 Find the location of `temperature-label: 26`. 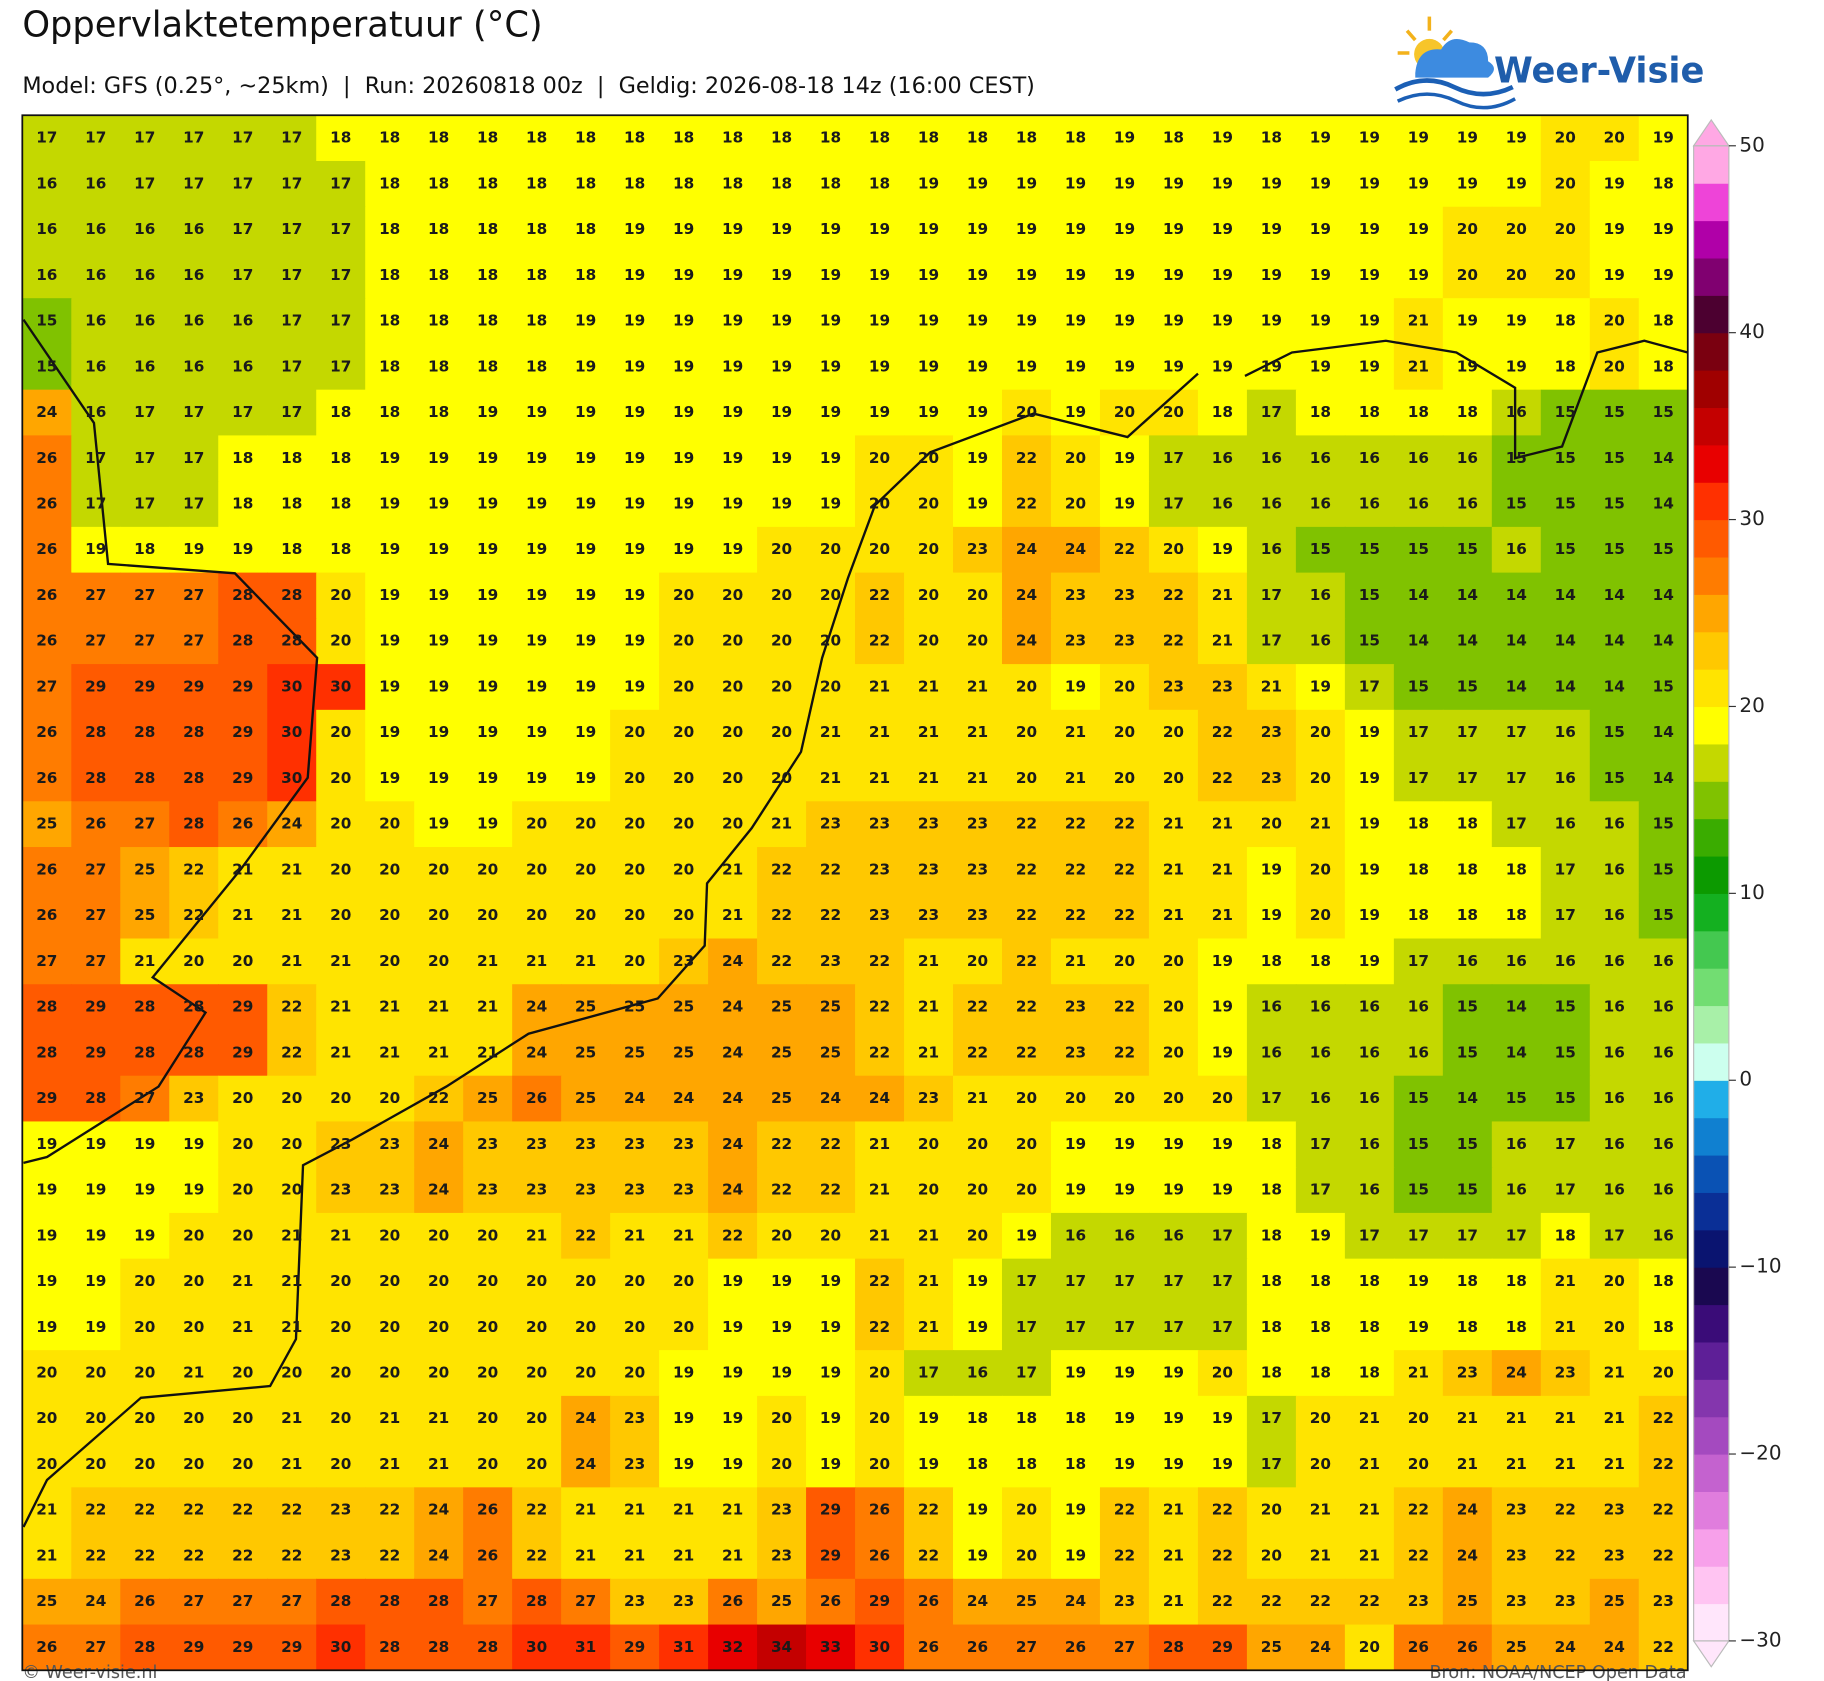

temperature-label: 26 is located at coordinates (732, 1601).